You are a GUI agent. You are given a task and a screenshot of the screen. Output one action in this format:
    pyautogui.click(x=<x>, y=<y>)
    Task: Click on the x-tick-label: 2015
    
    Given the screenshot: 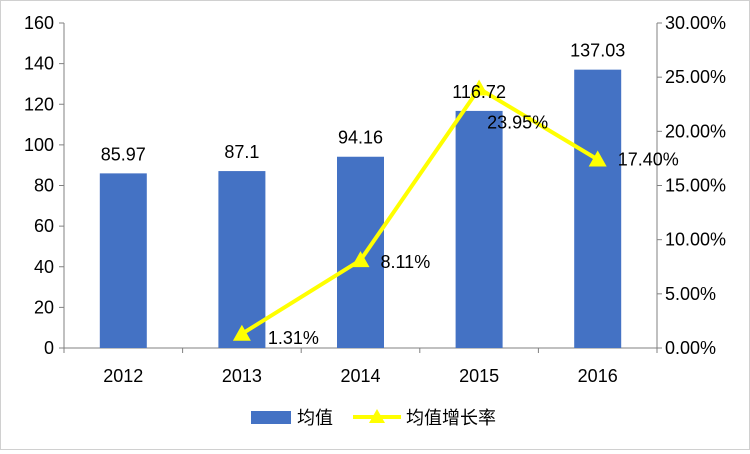 What is the action you would take?
    pyautogui.click(x=479, y=376)
    